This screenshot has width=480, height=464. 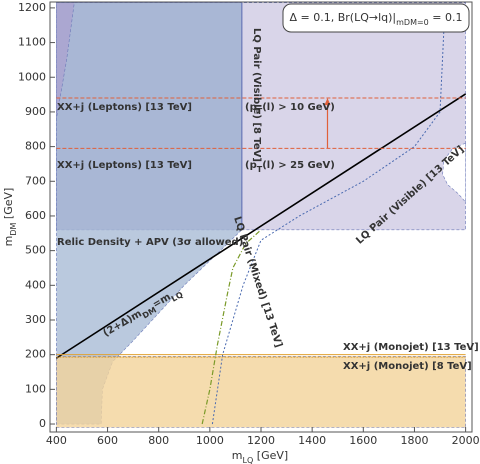 I want to click on y-tick-label: 0, so click(x=42, y=423).